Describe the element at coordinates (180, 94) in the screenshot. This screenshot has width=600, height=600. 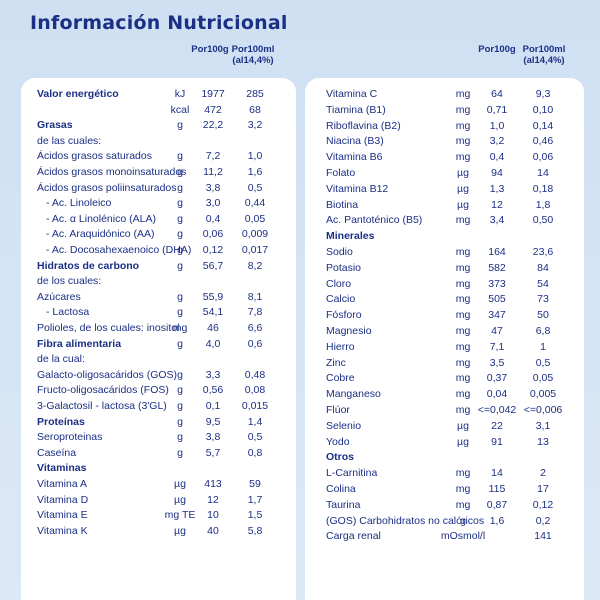
I see `nutrient-unit: kJ` at that location.